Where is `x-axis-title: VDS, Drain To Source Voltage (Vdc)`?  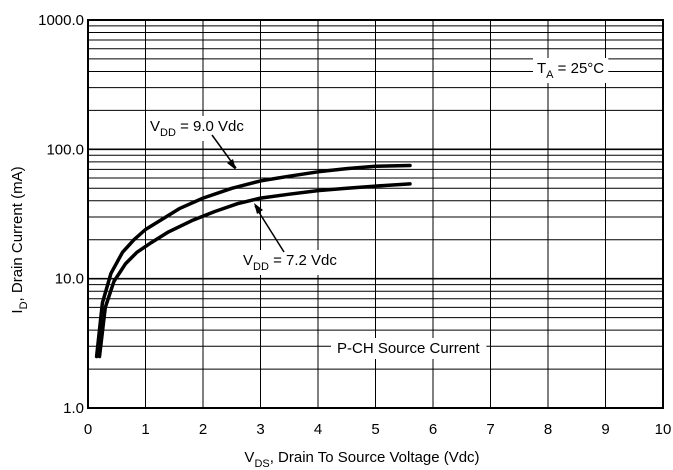
x-axis-title: VDS, Drain To Source Voltage (Vdc) is located at coordinates (361, 459).